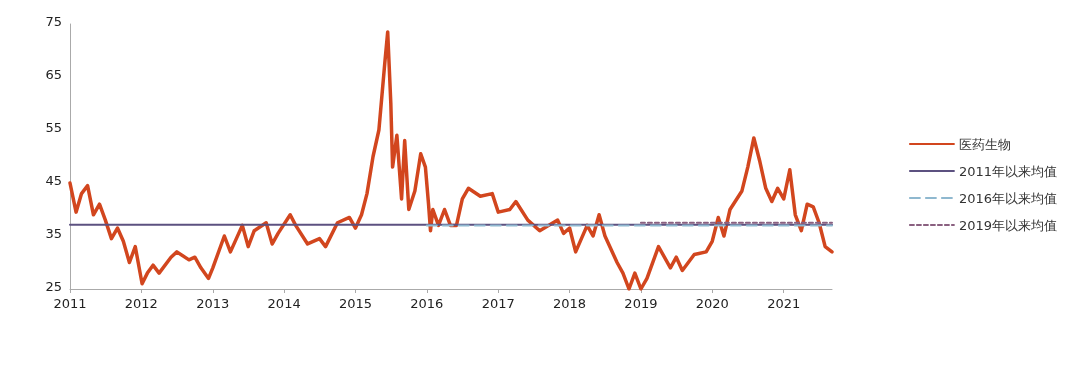 The width and height of the screenshot is (1080, 369). I want to click on y-tick-label: 65, so click(53, 74).